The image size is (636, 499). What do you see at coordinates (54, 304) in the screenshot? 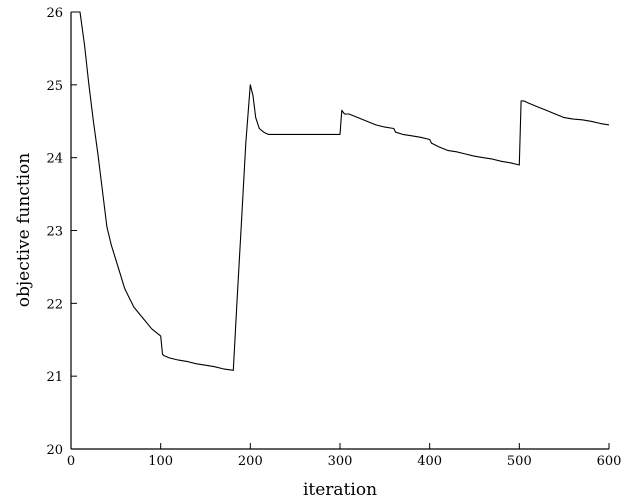
I see `y-tick-label: 22` at bounding box center [54, 304].